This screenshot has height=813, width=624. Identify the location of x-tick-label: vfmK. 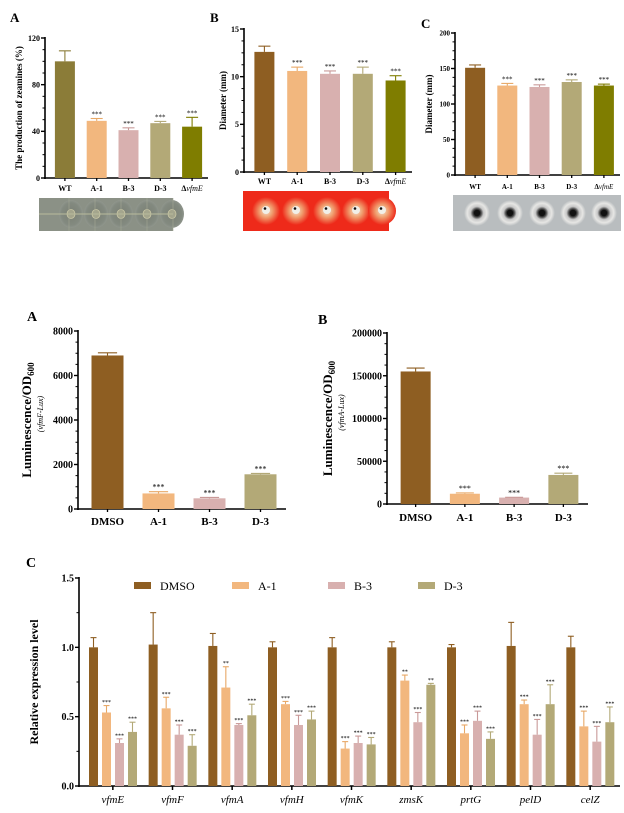
(352, 800).